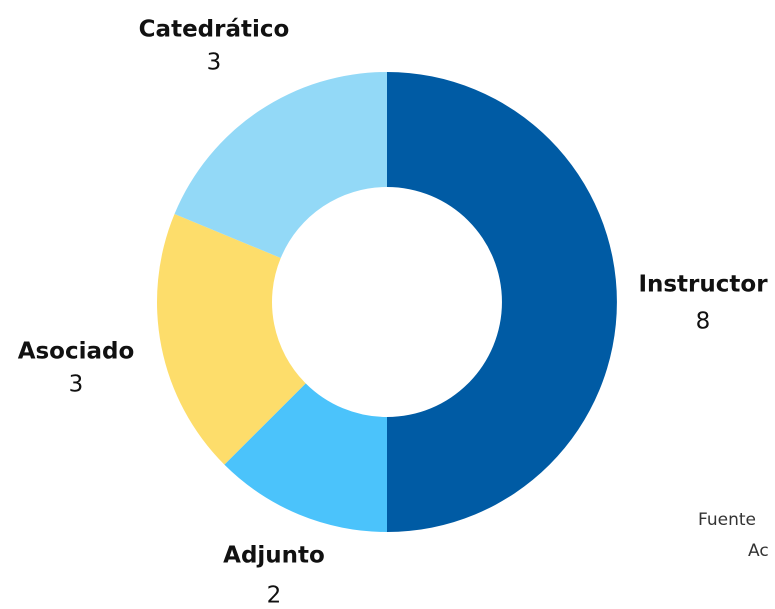 This screenshot has width=775, height=609. Describe the element at coordinates (214, 30) in the screenshot. I see `slice-label: Catedrático` at that location.